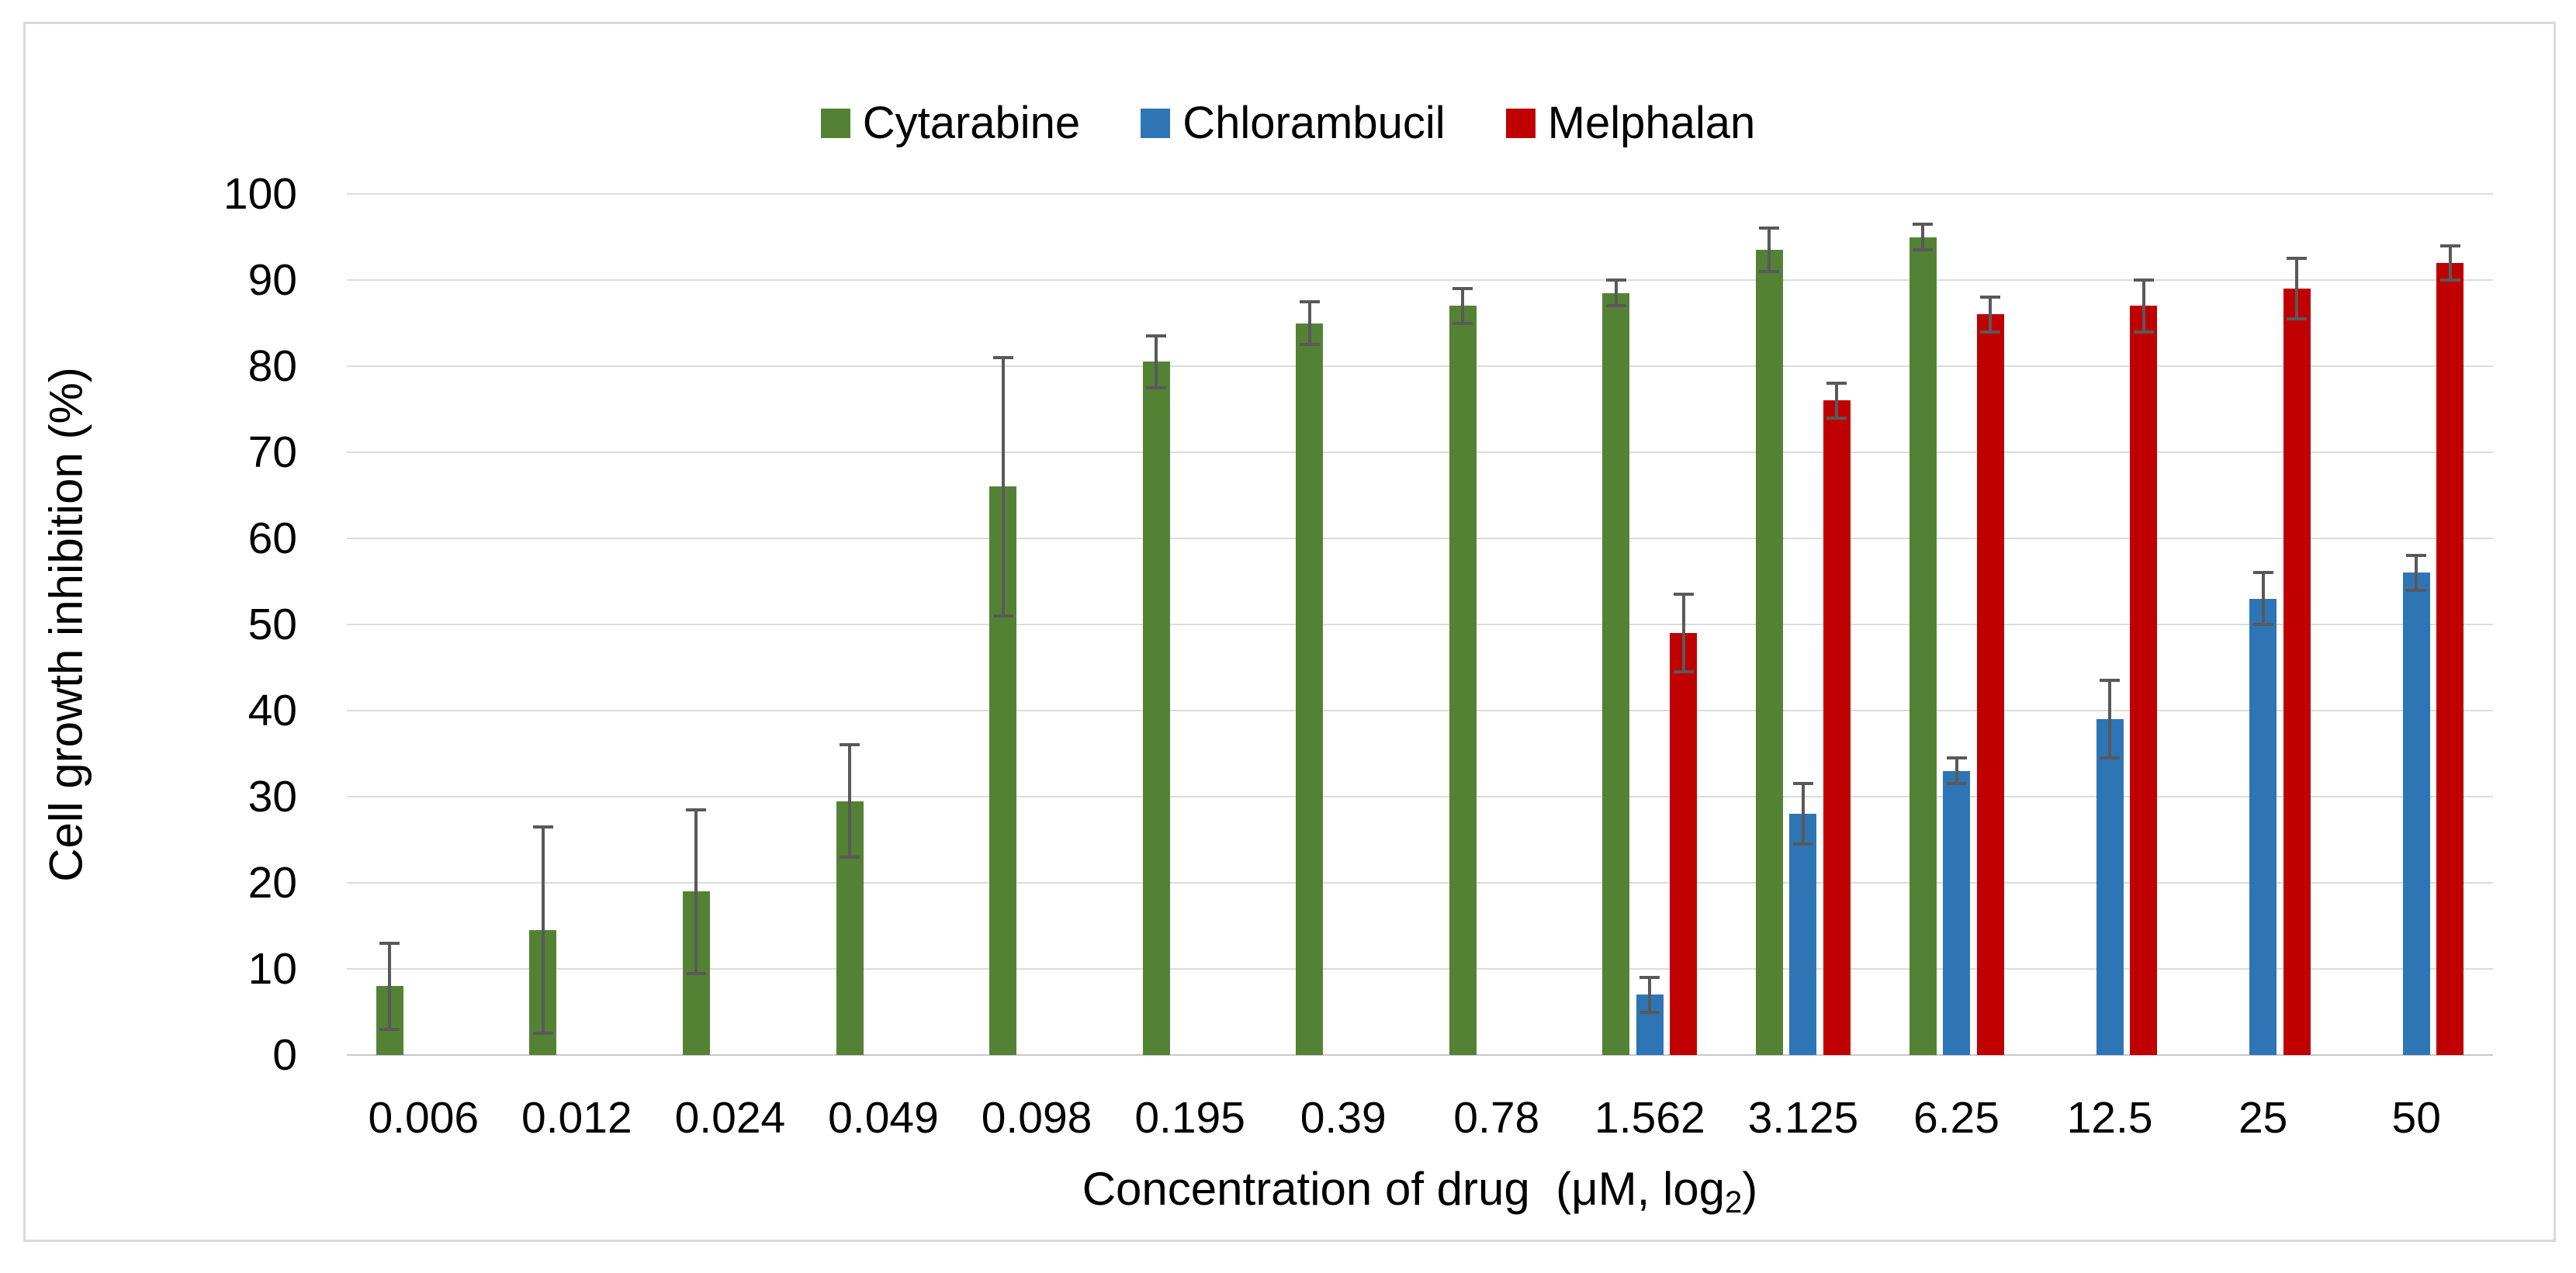 This screenshot has width=2576, height=1273. I want to click on errorbar-cytarabine-0.006-cap-top, so click(389, 943).